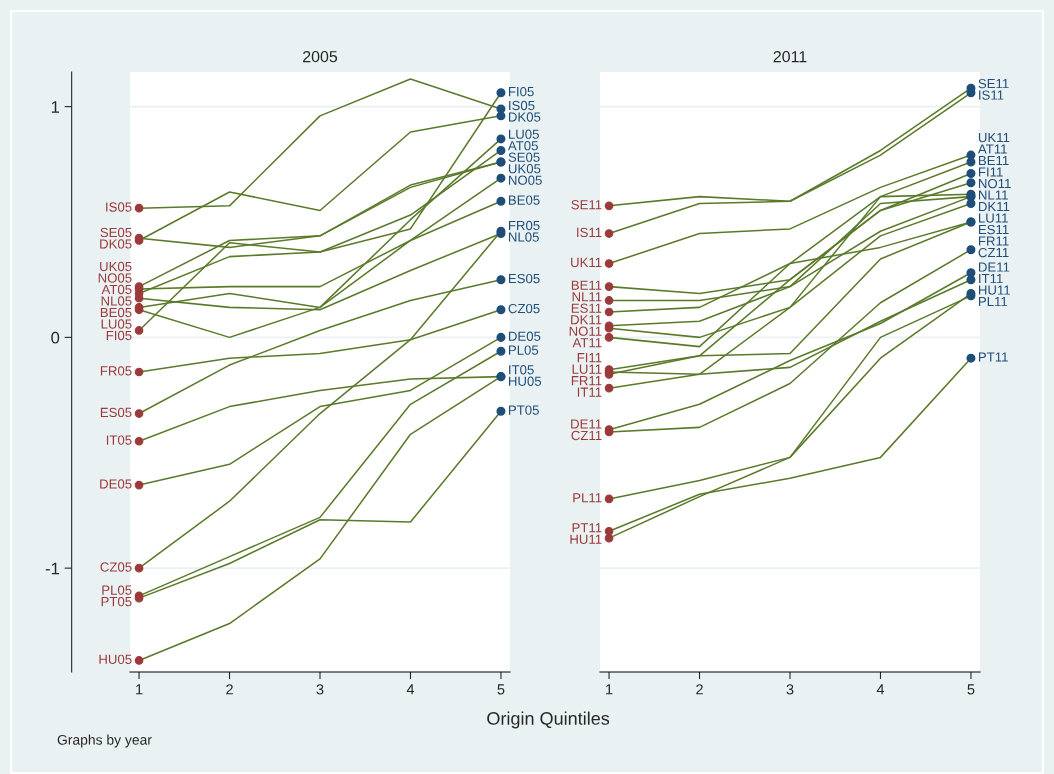  Describe the element at coordinates (116, 371) in the screenshot. I see `series-label: FR05` at that location.